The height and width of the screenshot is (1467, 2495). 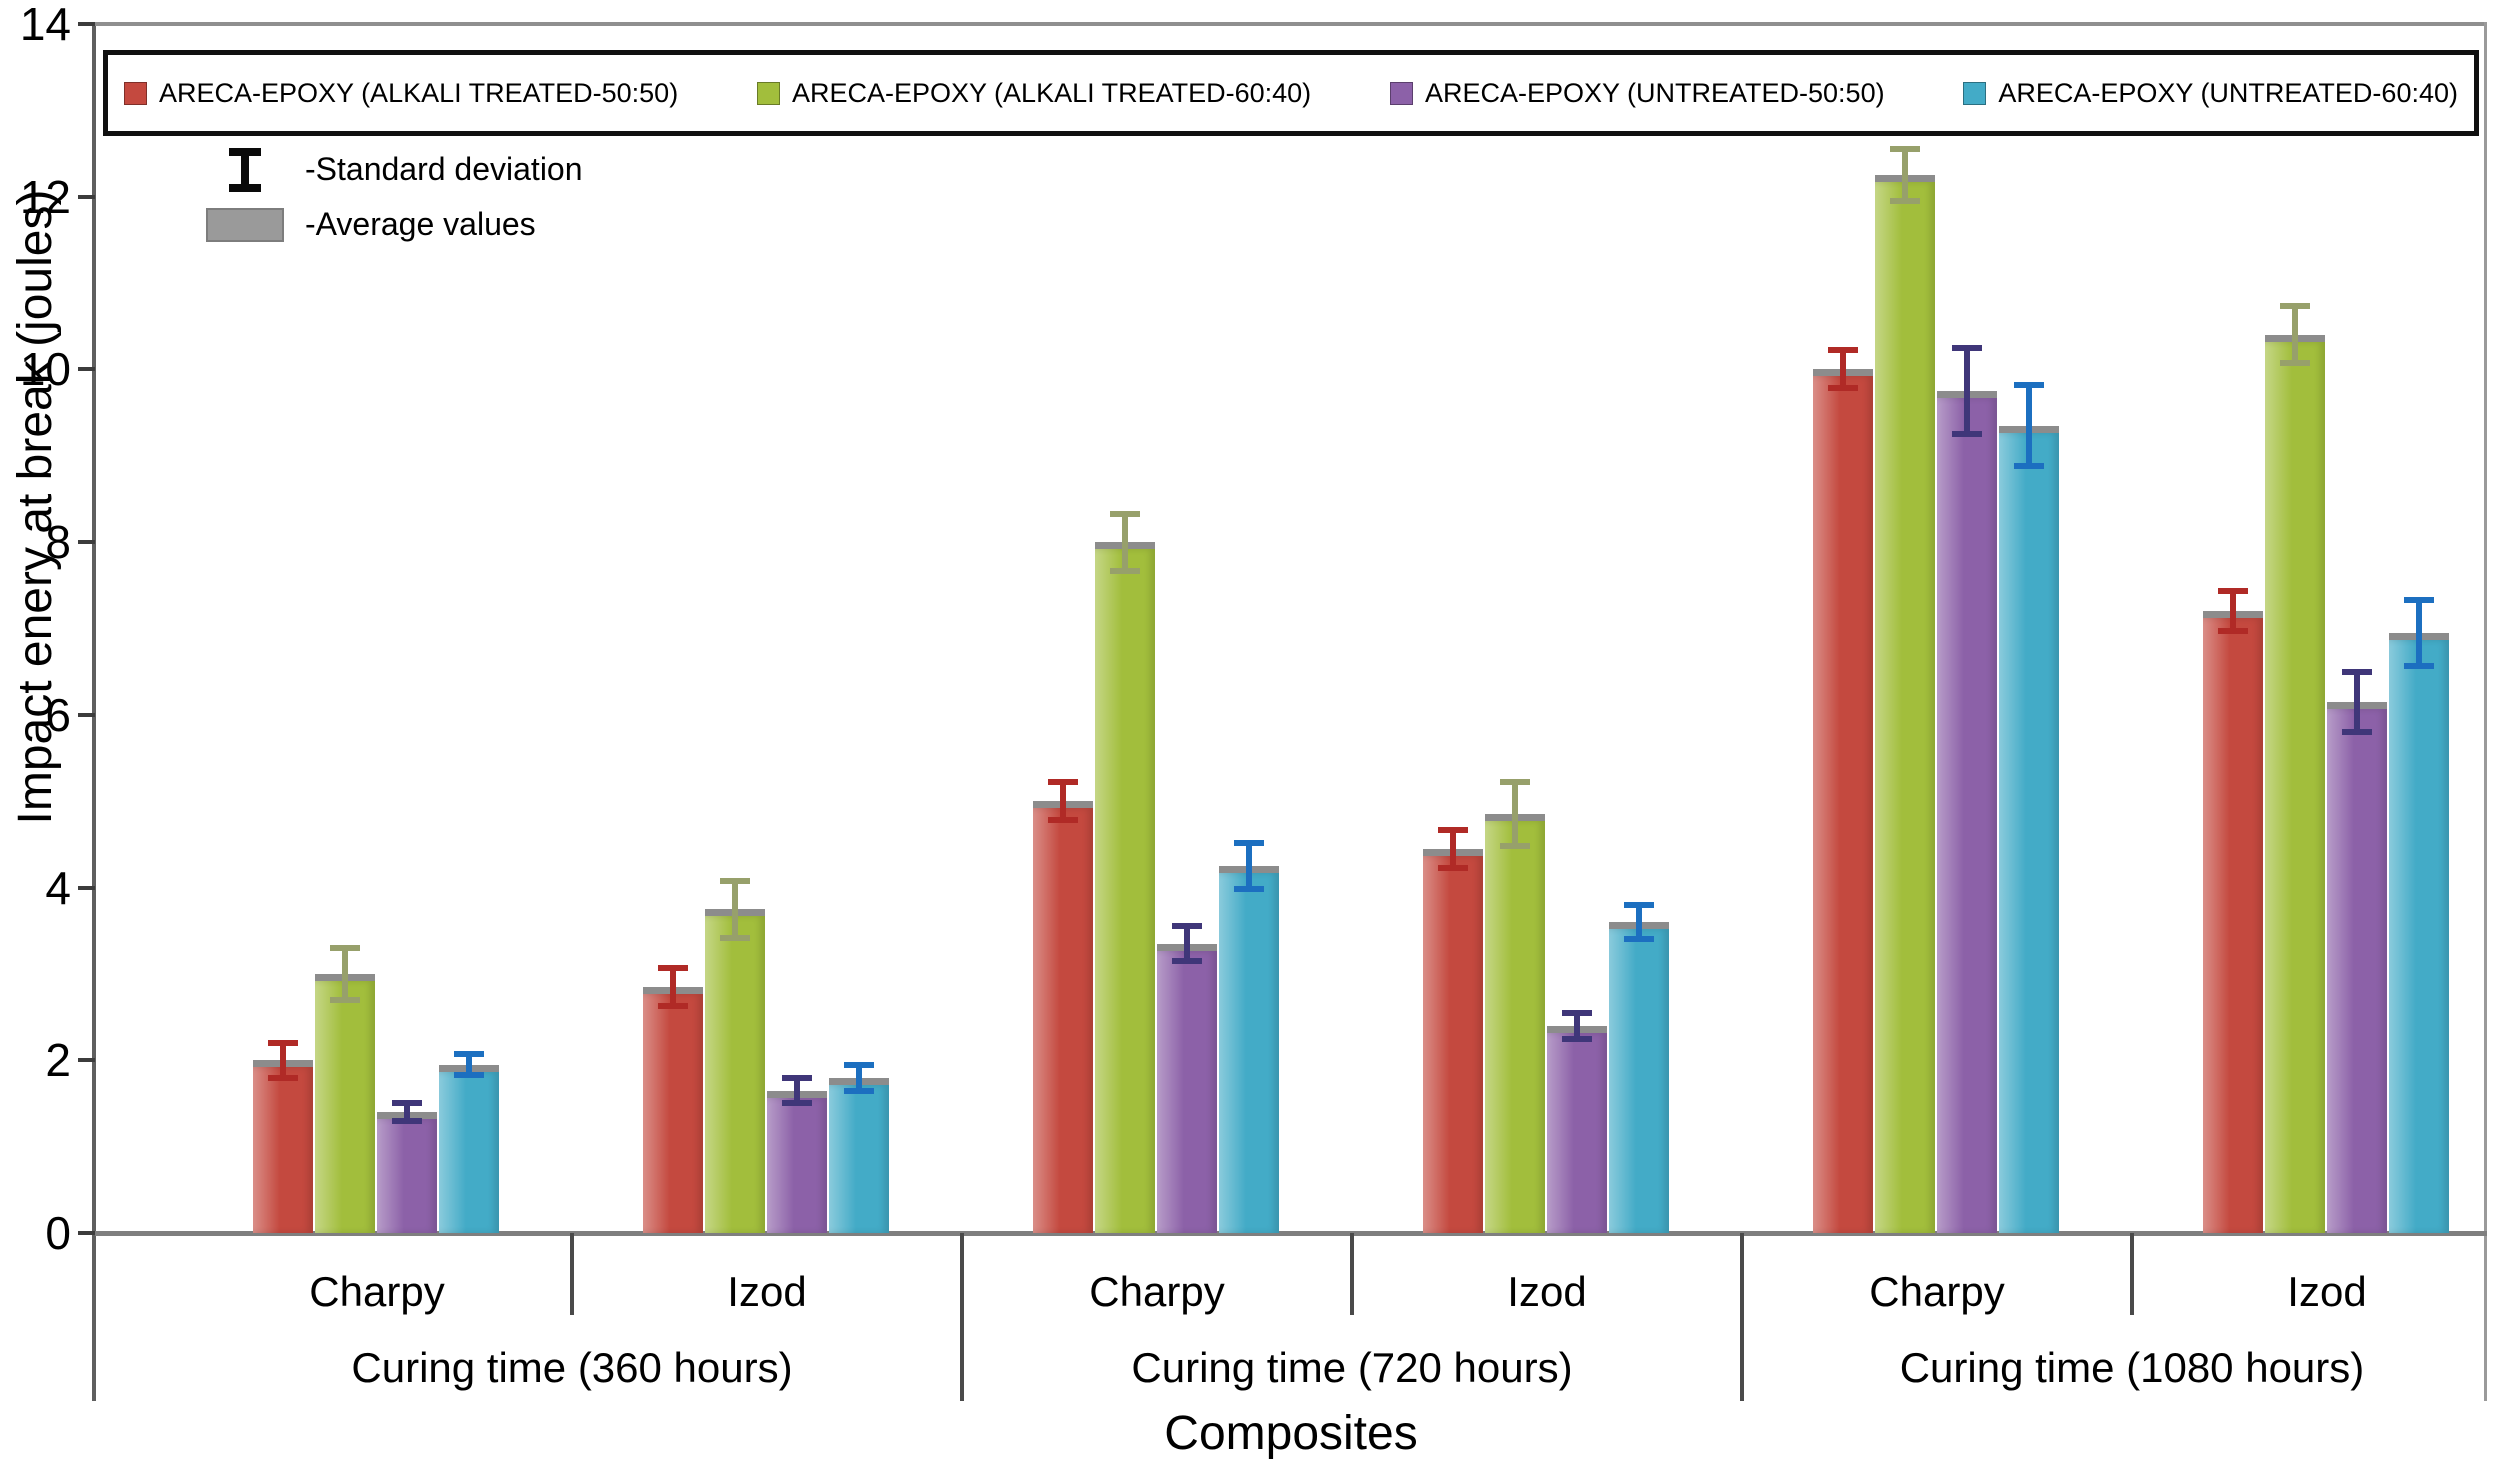 I want to click on y-tick-label: 4, so click(x=58, y=887).